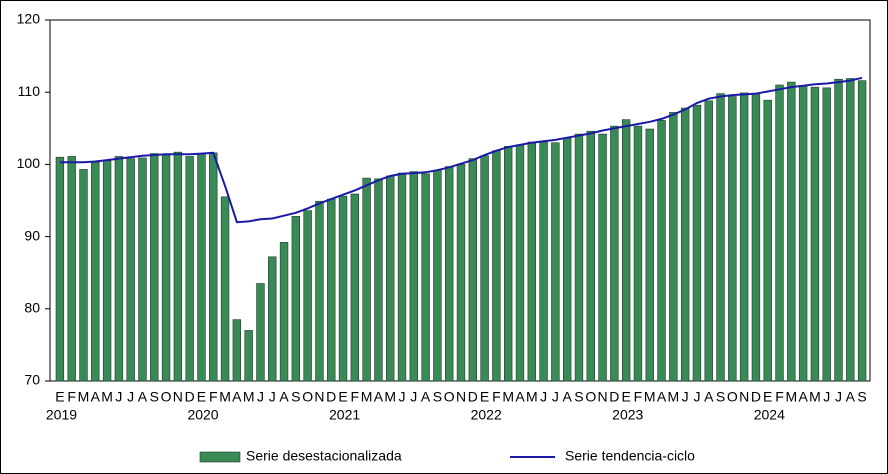 The width and height of the screenshot is (888, 474). I want to click on legend-swatch, so click(220, 457).